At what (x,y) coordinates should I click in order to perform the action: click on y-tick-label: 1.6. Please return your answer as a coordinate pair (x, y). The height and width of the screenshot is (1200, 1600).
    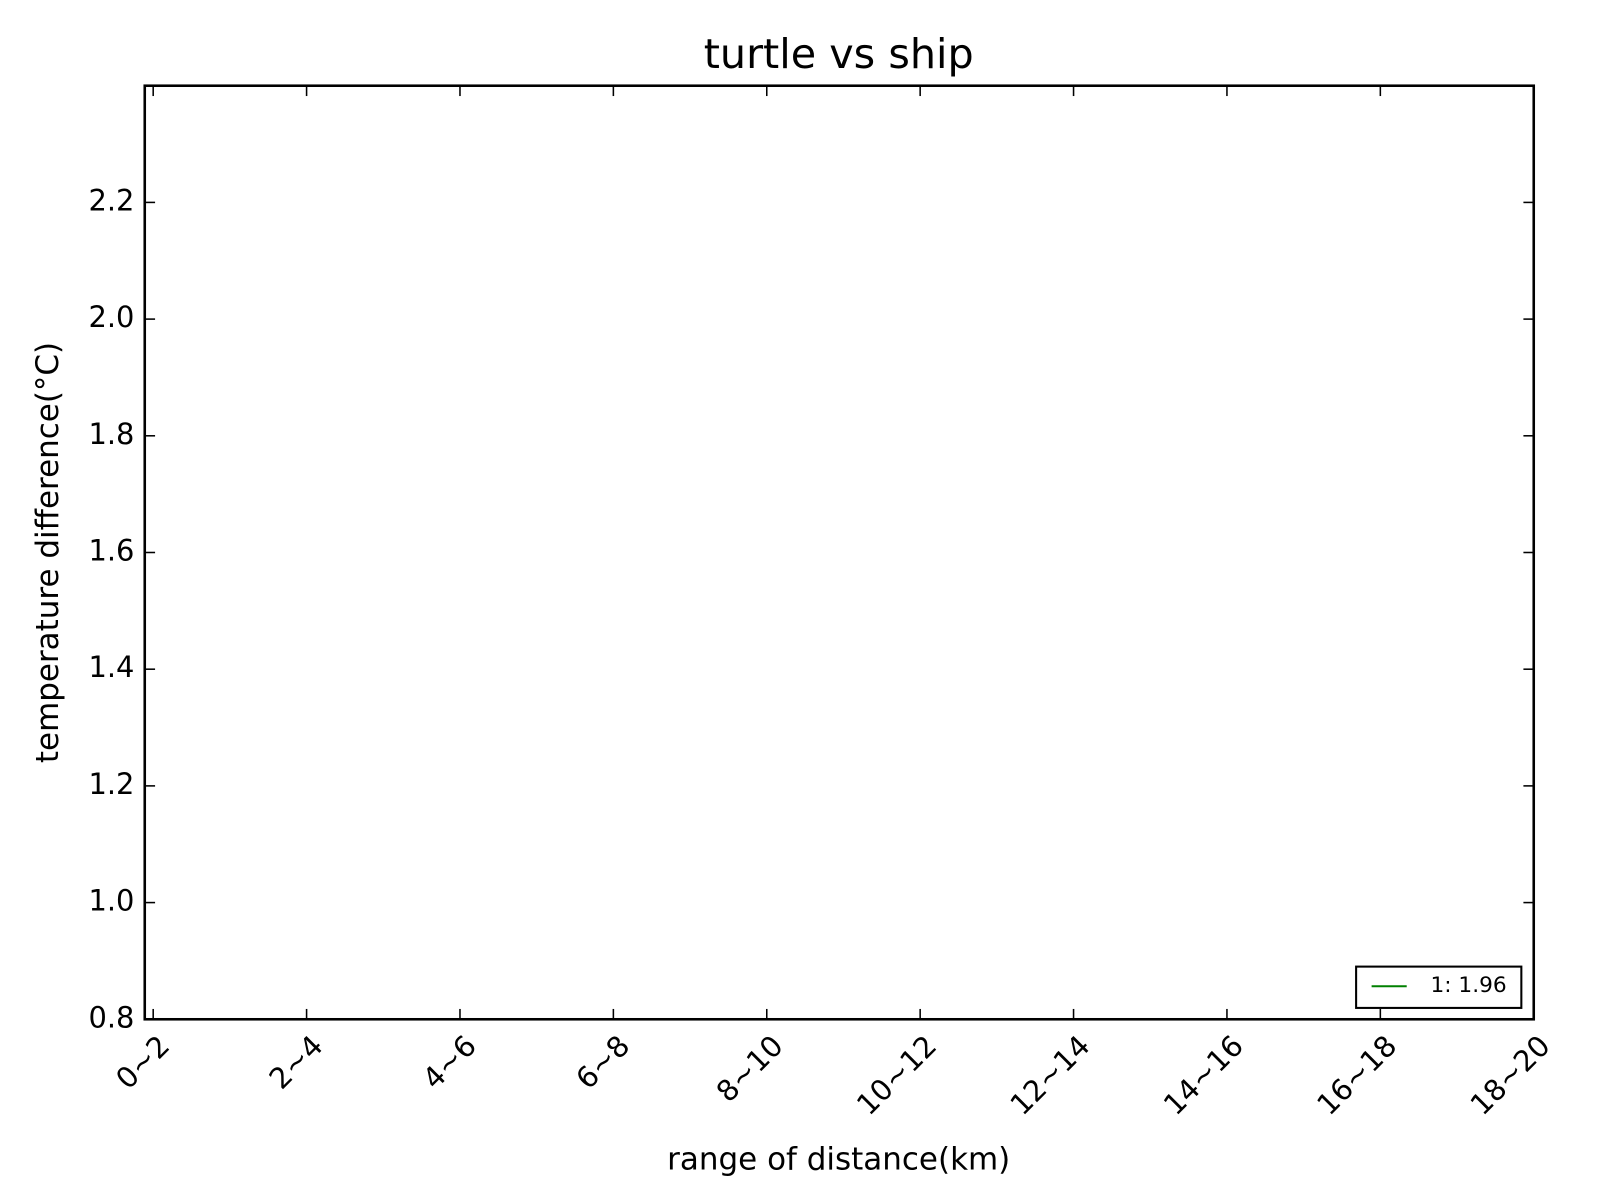
    Looking at the image, I should click on (111, 550).